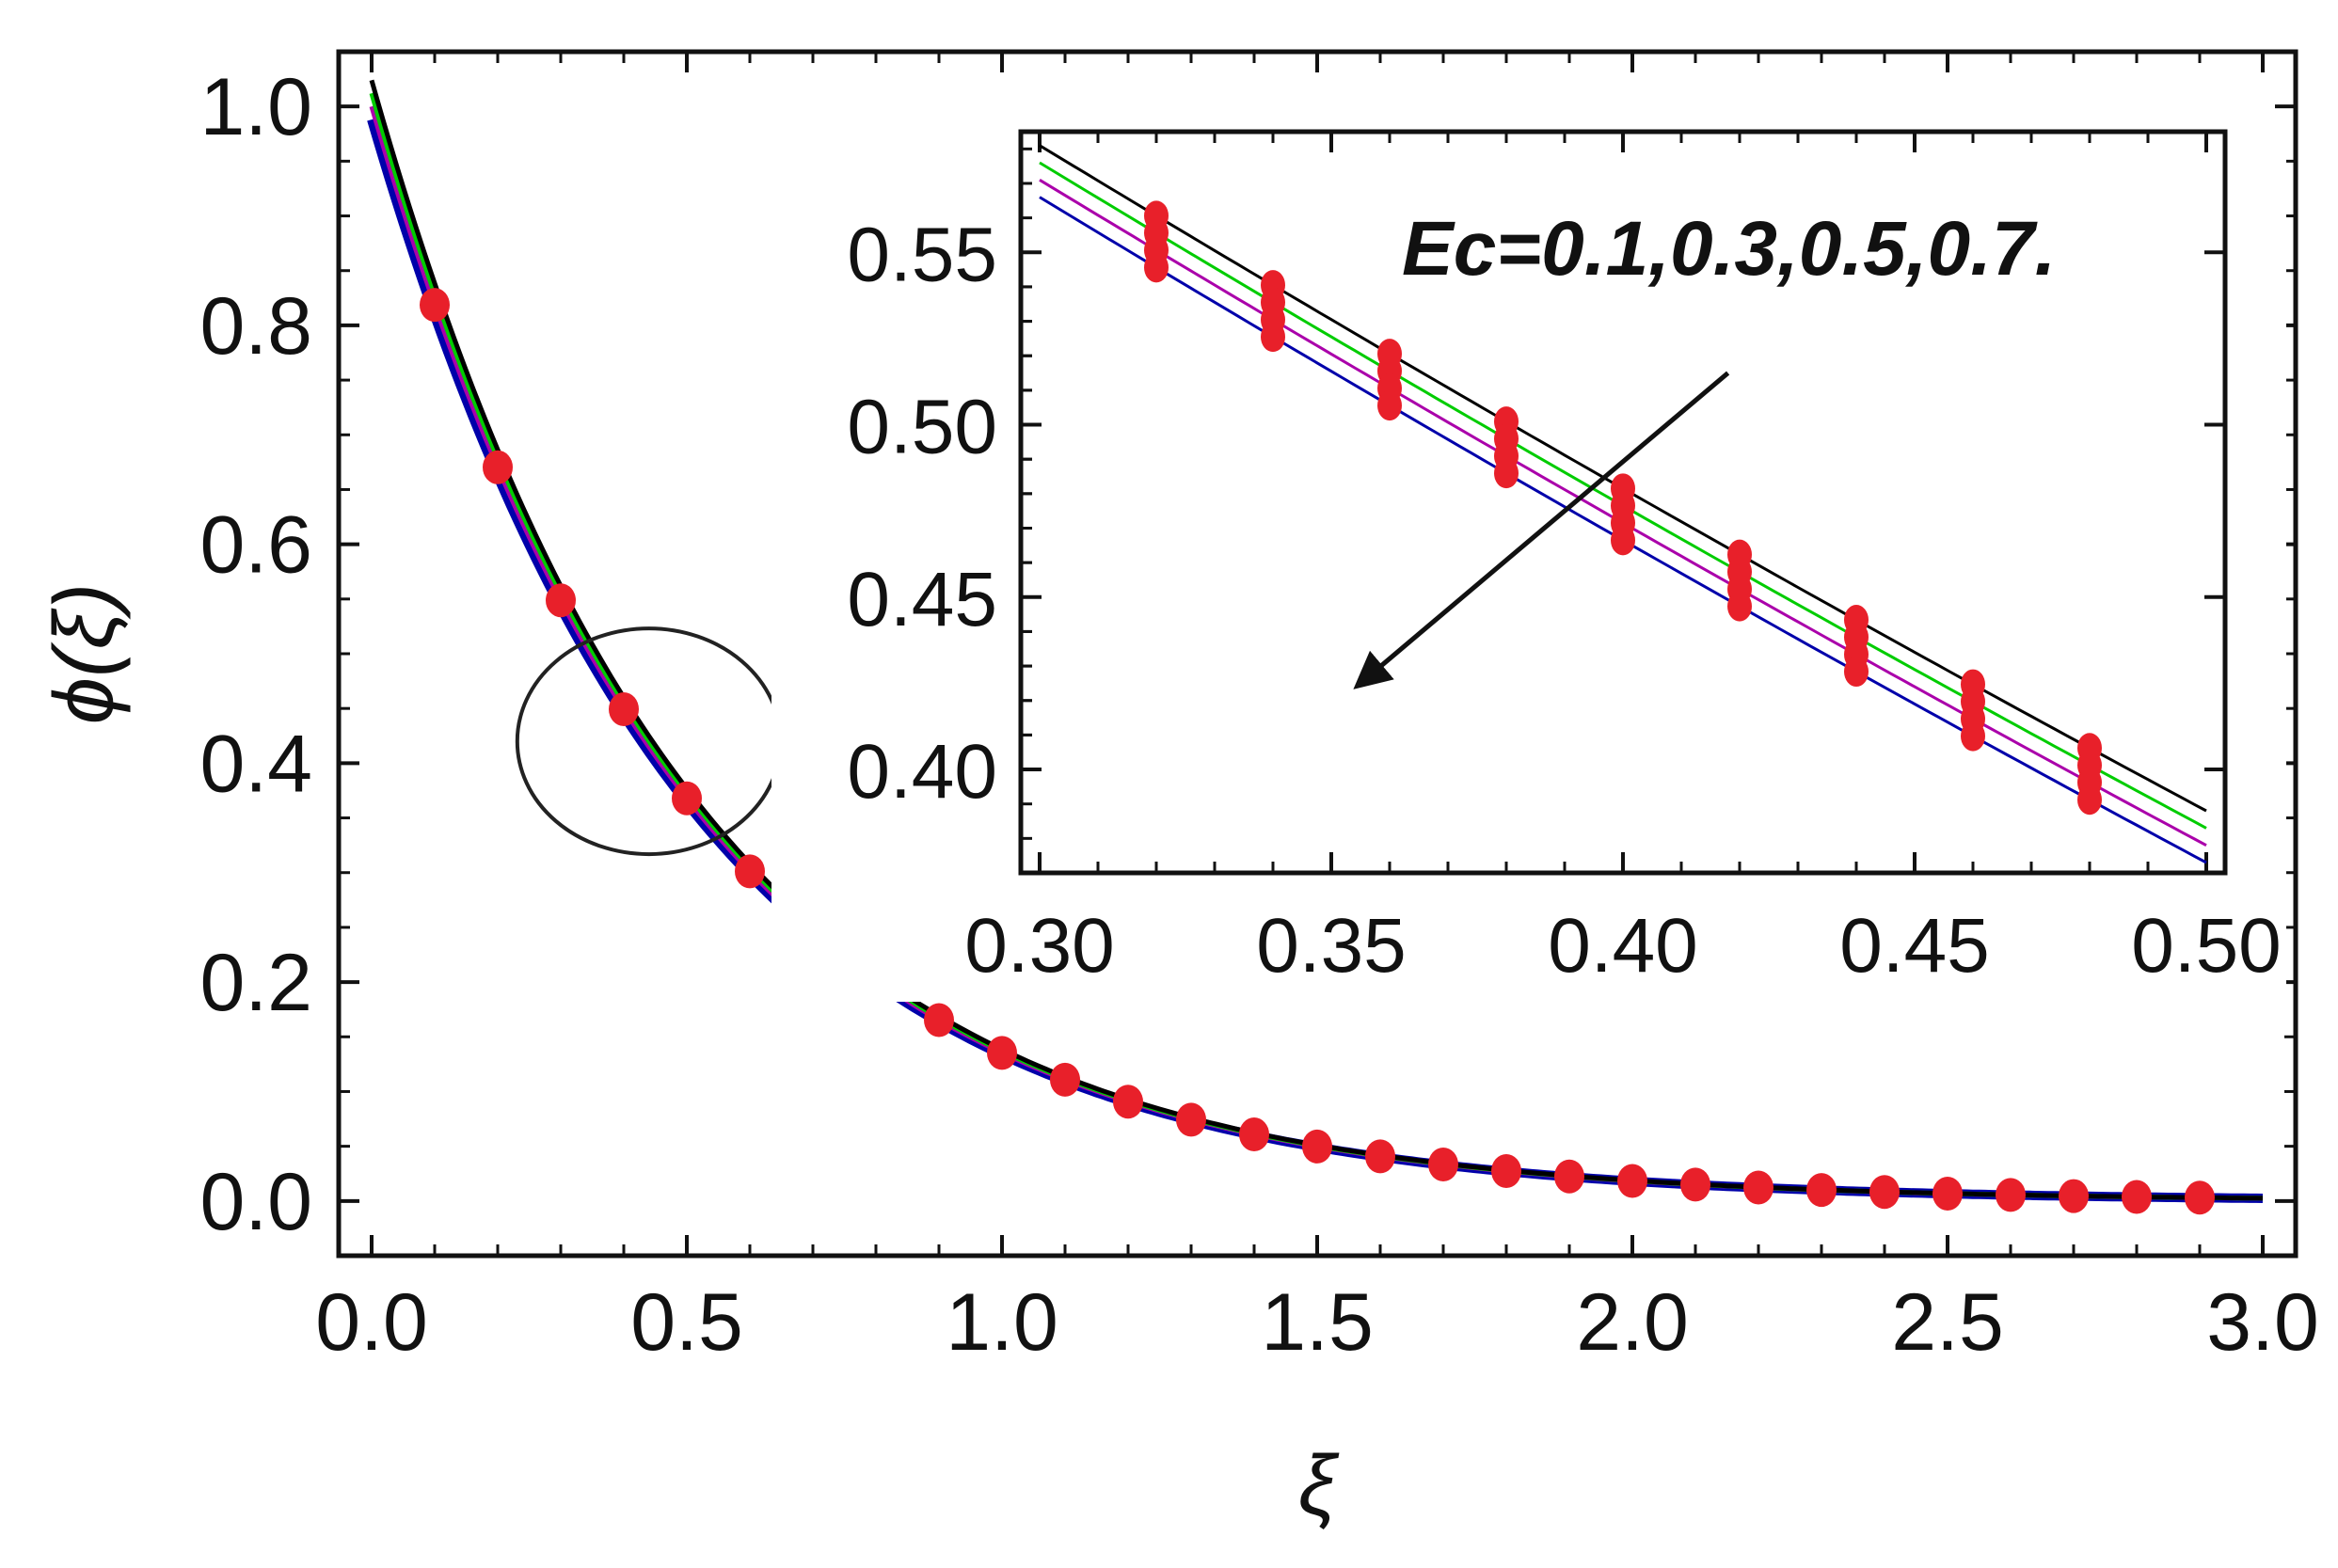  What do you see at coordinates (1632, 1322) in the screenshot?
I see `main-x-tick-label: 2.0` at bounding box center [1632, 1322].